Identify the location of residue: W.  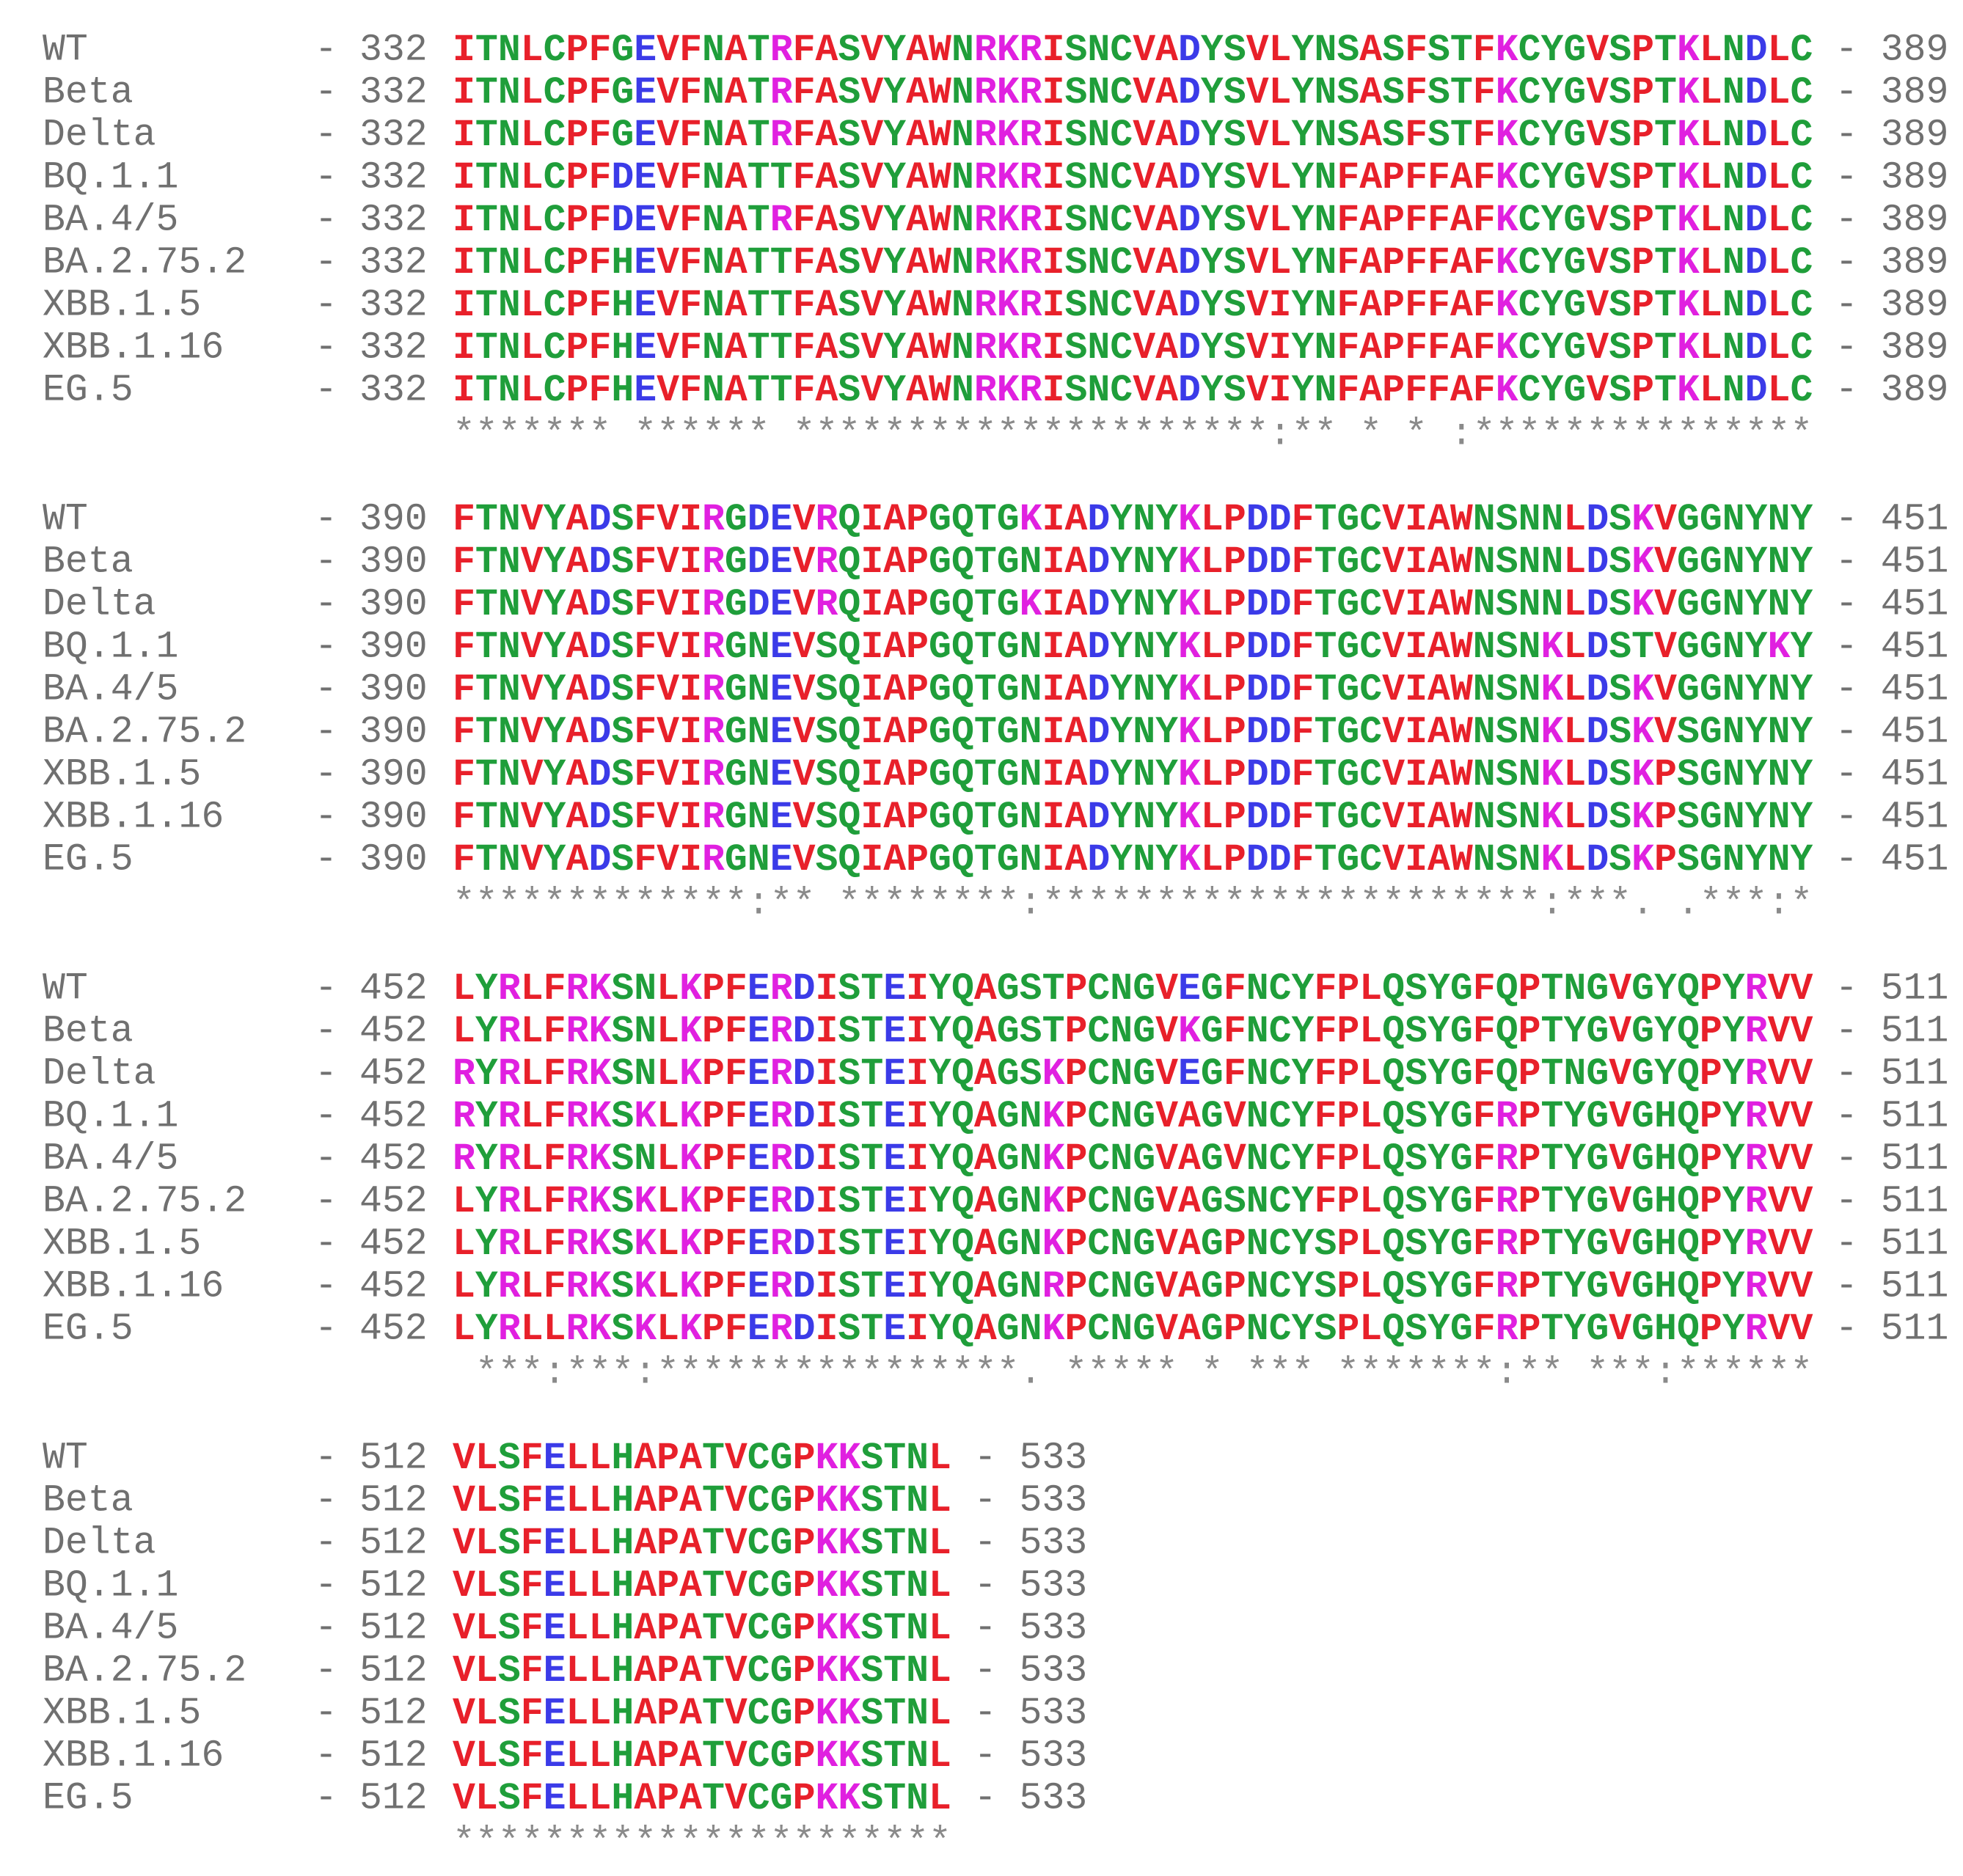
(940, 348).